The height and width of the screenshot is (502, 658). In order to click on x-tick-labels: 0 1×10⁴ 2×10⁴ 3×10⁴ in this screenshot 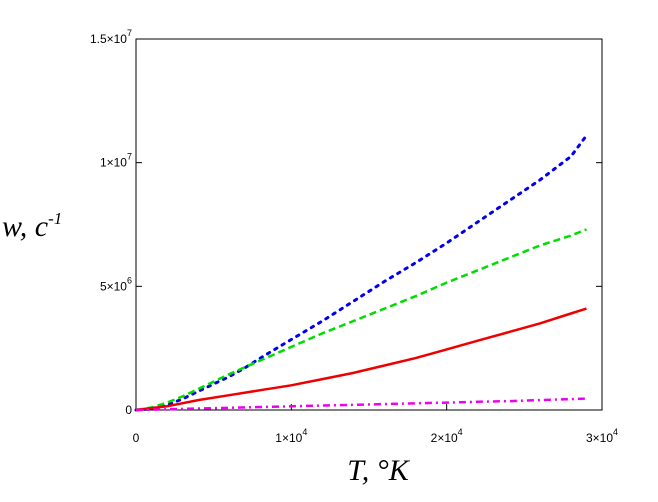, I will do `click(375, 436)`.